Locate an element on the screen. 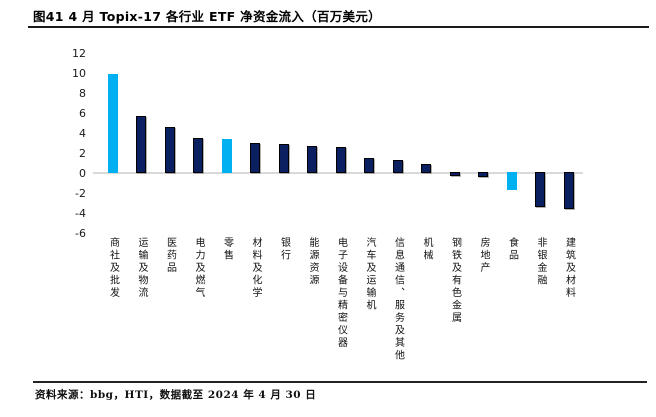 The width and height of the screenshot is (656, 417). x-axis-label: 非银金融 is located at coordinates (540, 262).